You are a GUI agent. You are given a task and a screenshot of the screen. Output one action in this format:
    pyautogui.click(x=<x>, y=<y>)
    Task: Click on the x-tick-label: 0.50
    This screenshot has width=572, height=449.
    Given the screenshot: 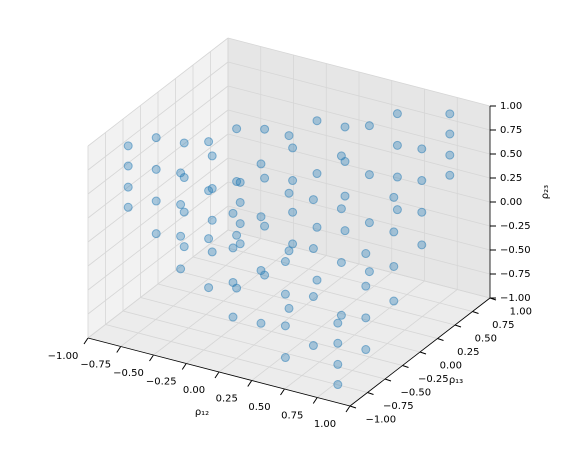 What is the action you would take?
    pyautogui.click(x=259, y=407)
    